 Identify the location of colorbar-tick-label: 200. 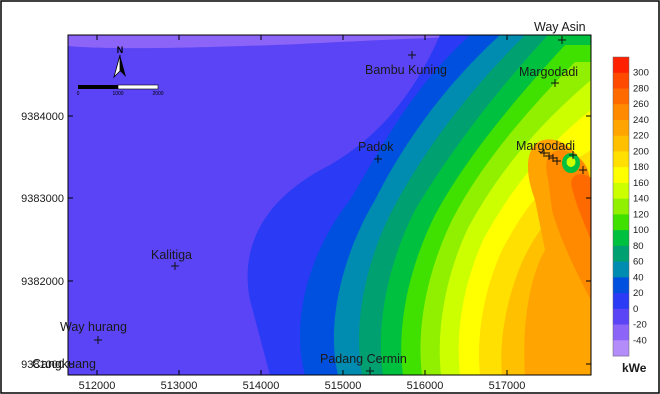
(641, 151).